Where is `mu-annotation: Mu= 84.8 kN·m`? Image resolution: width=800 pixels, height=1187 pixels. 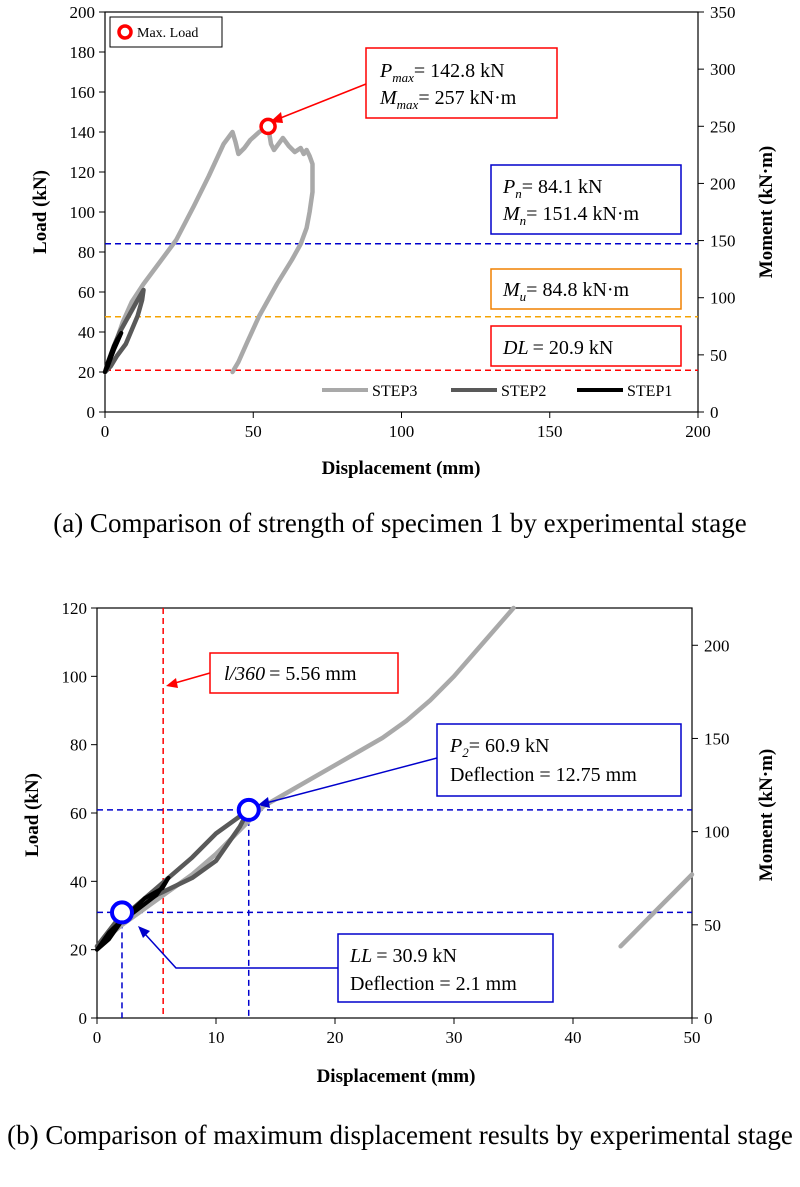
mu-annotation: Mu= 84.8 kN·m is located at coordinates (586, 289).